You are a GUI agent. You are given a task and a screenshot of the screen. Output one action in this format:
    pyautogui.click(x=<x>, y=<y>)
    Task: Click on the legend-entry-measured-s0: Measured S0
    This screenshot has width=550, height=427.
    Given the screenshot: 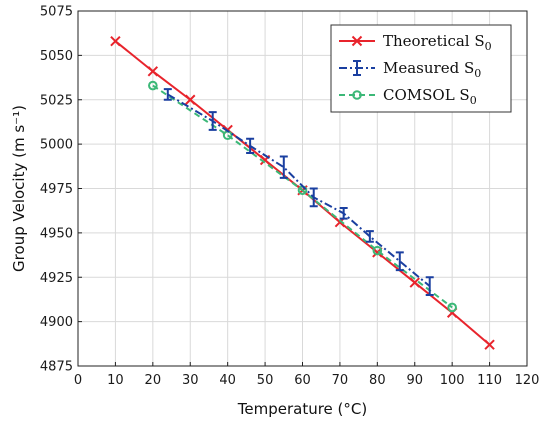 What is the action you would take?
    pyautogui.click(x=410, y=69)
    